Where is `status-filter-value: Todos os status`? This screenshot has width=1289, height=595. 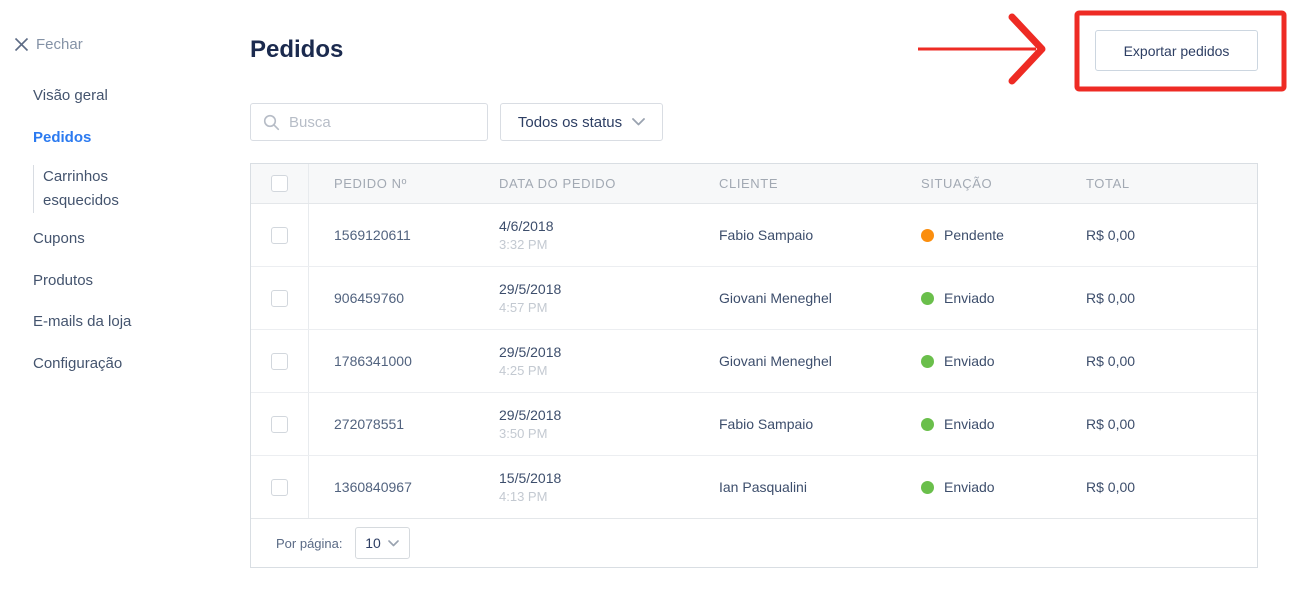
status-filter-value: Todos os status is located at coordinates (570, 122).